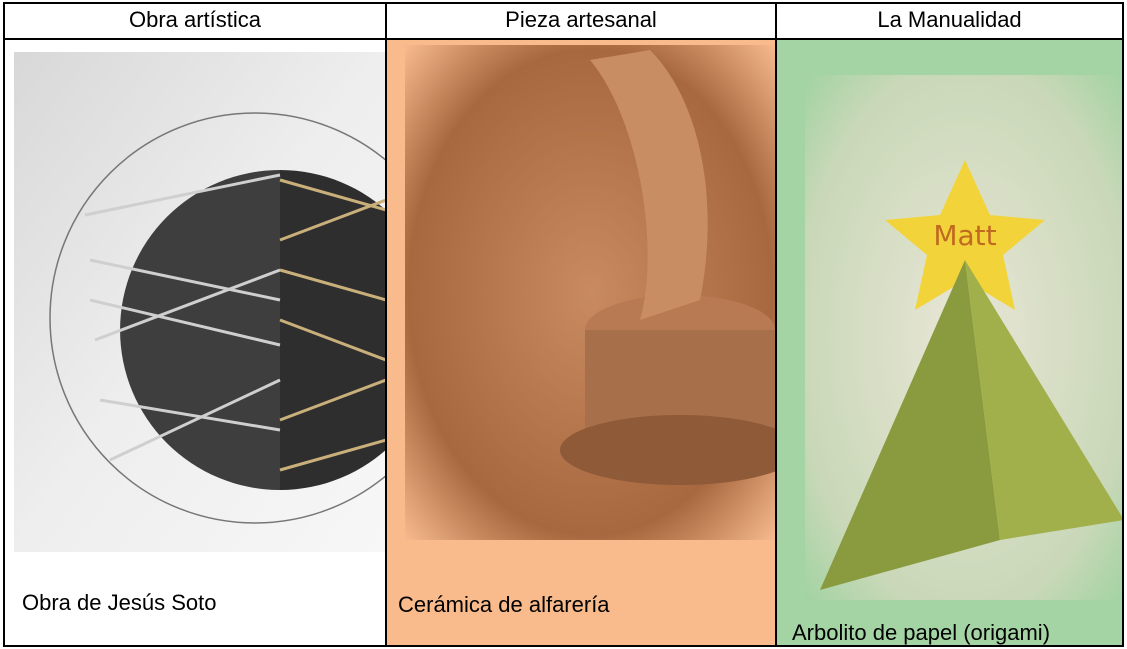  I want to click on caption: Arbolito de papel (origami), so click(921, 632).